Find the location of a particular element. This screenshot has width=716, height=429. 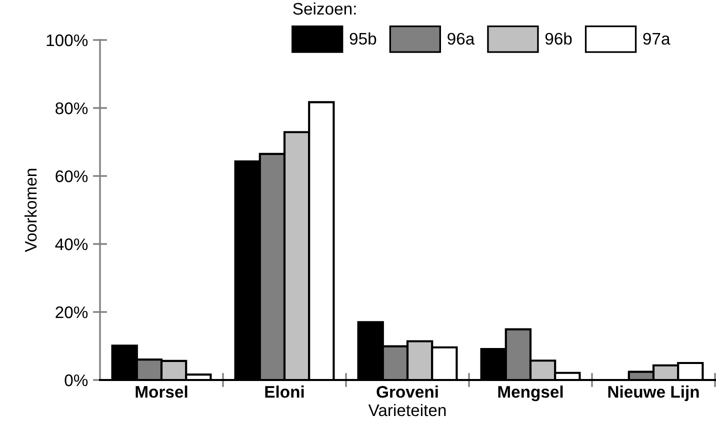

x-tick-label: Groveni is located at coordinates (407, 392).